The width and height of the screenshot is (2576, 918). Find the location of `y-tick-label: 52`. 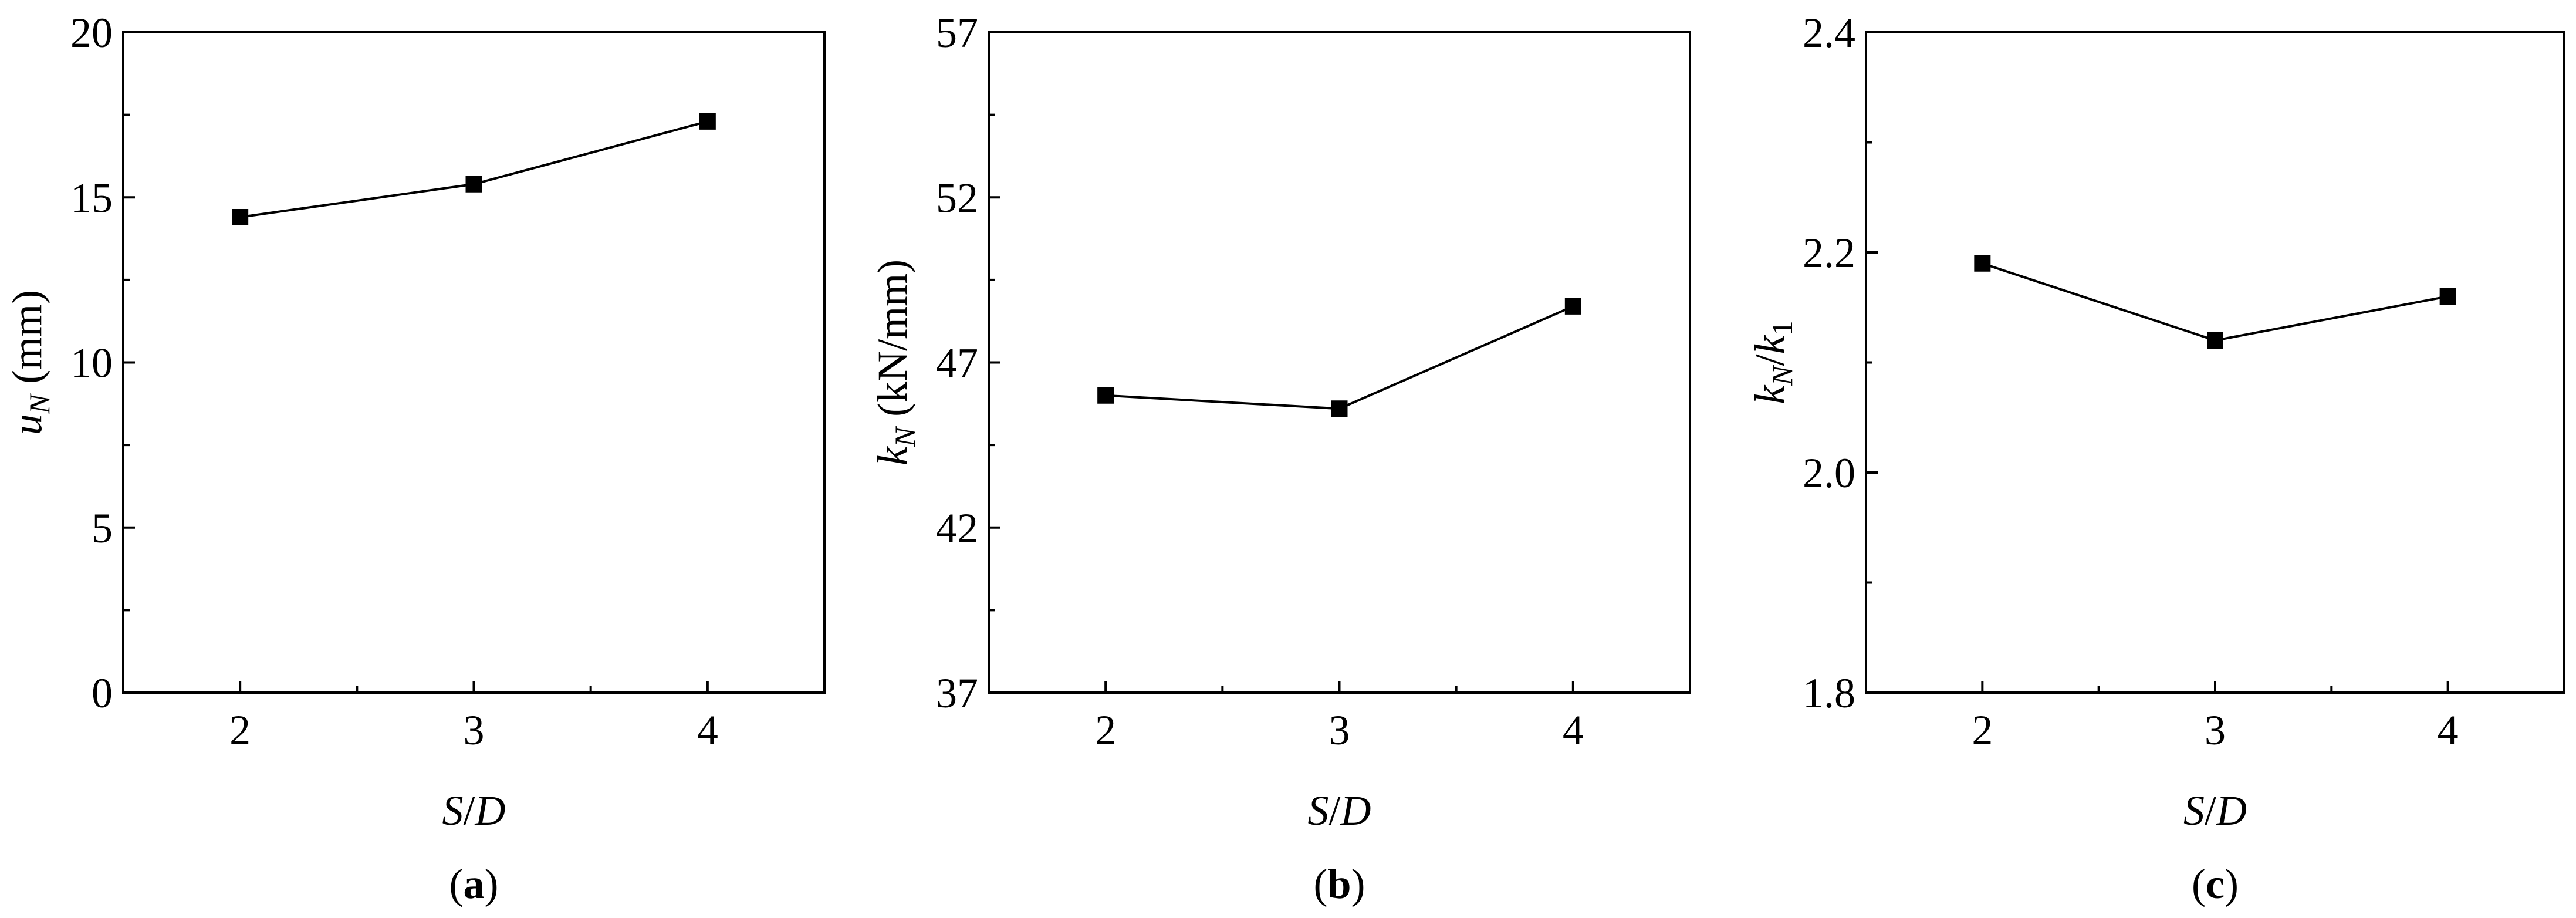

y-tick-label: 52 is located at coordinates (957, 197).